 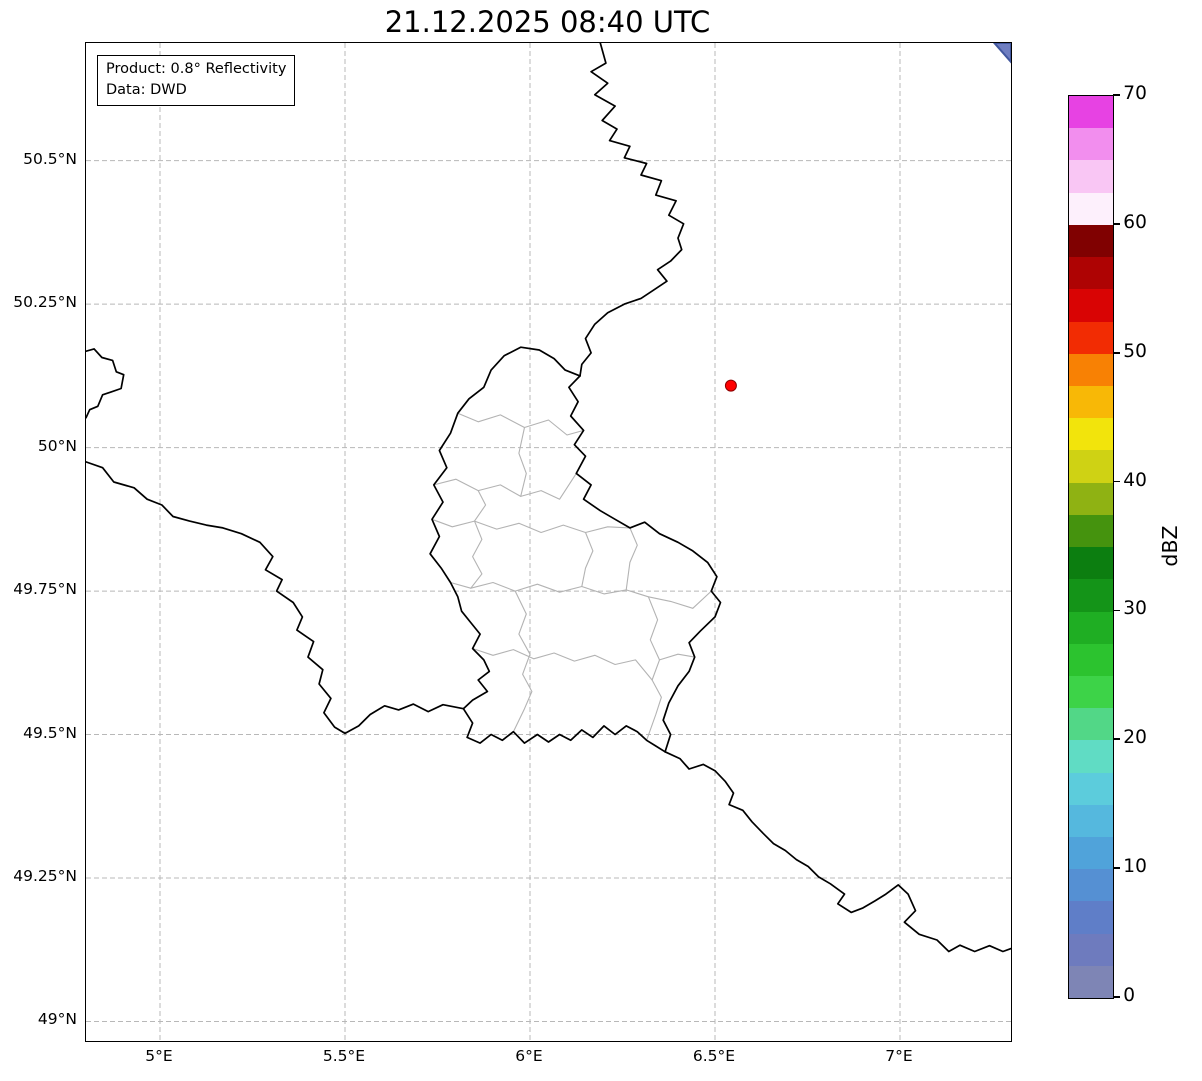 I want to click on y-tick-label: 49.75°N, so click(x=45, y=589).